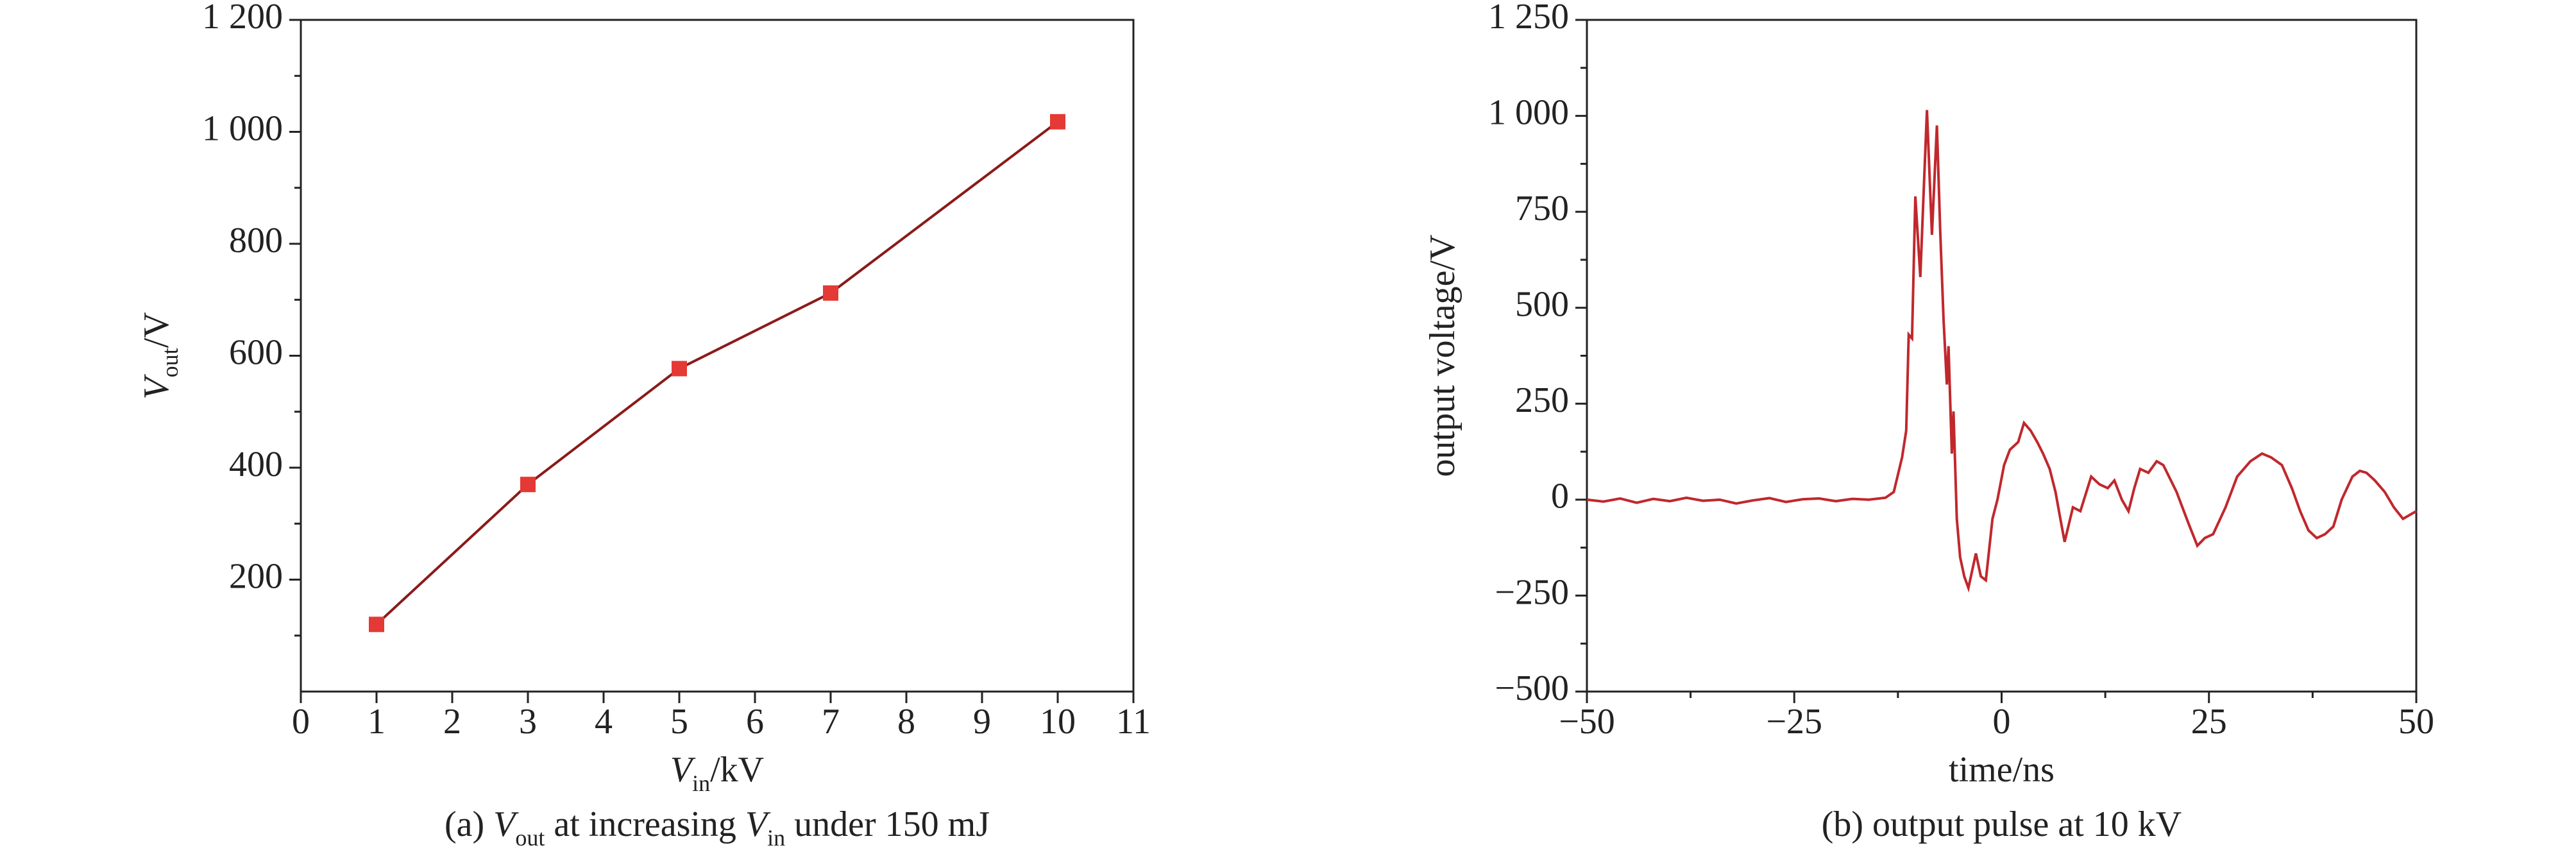 This screenshot has width=2576, height=859. What do you see at coordinates (645, 824) in the screenshot?
I see `label-part: at increasing` at bounding box center [645, 824].